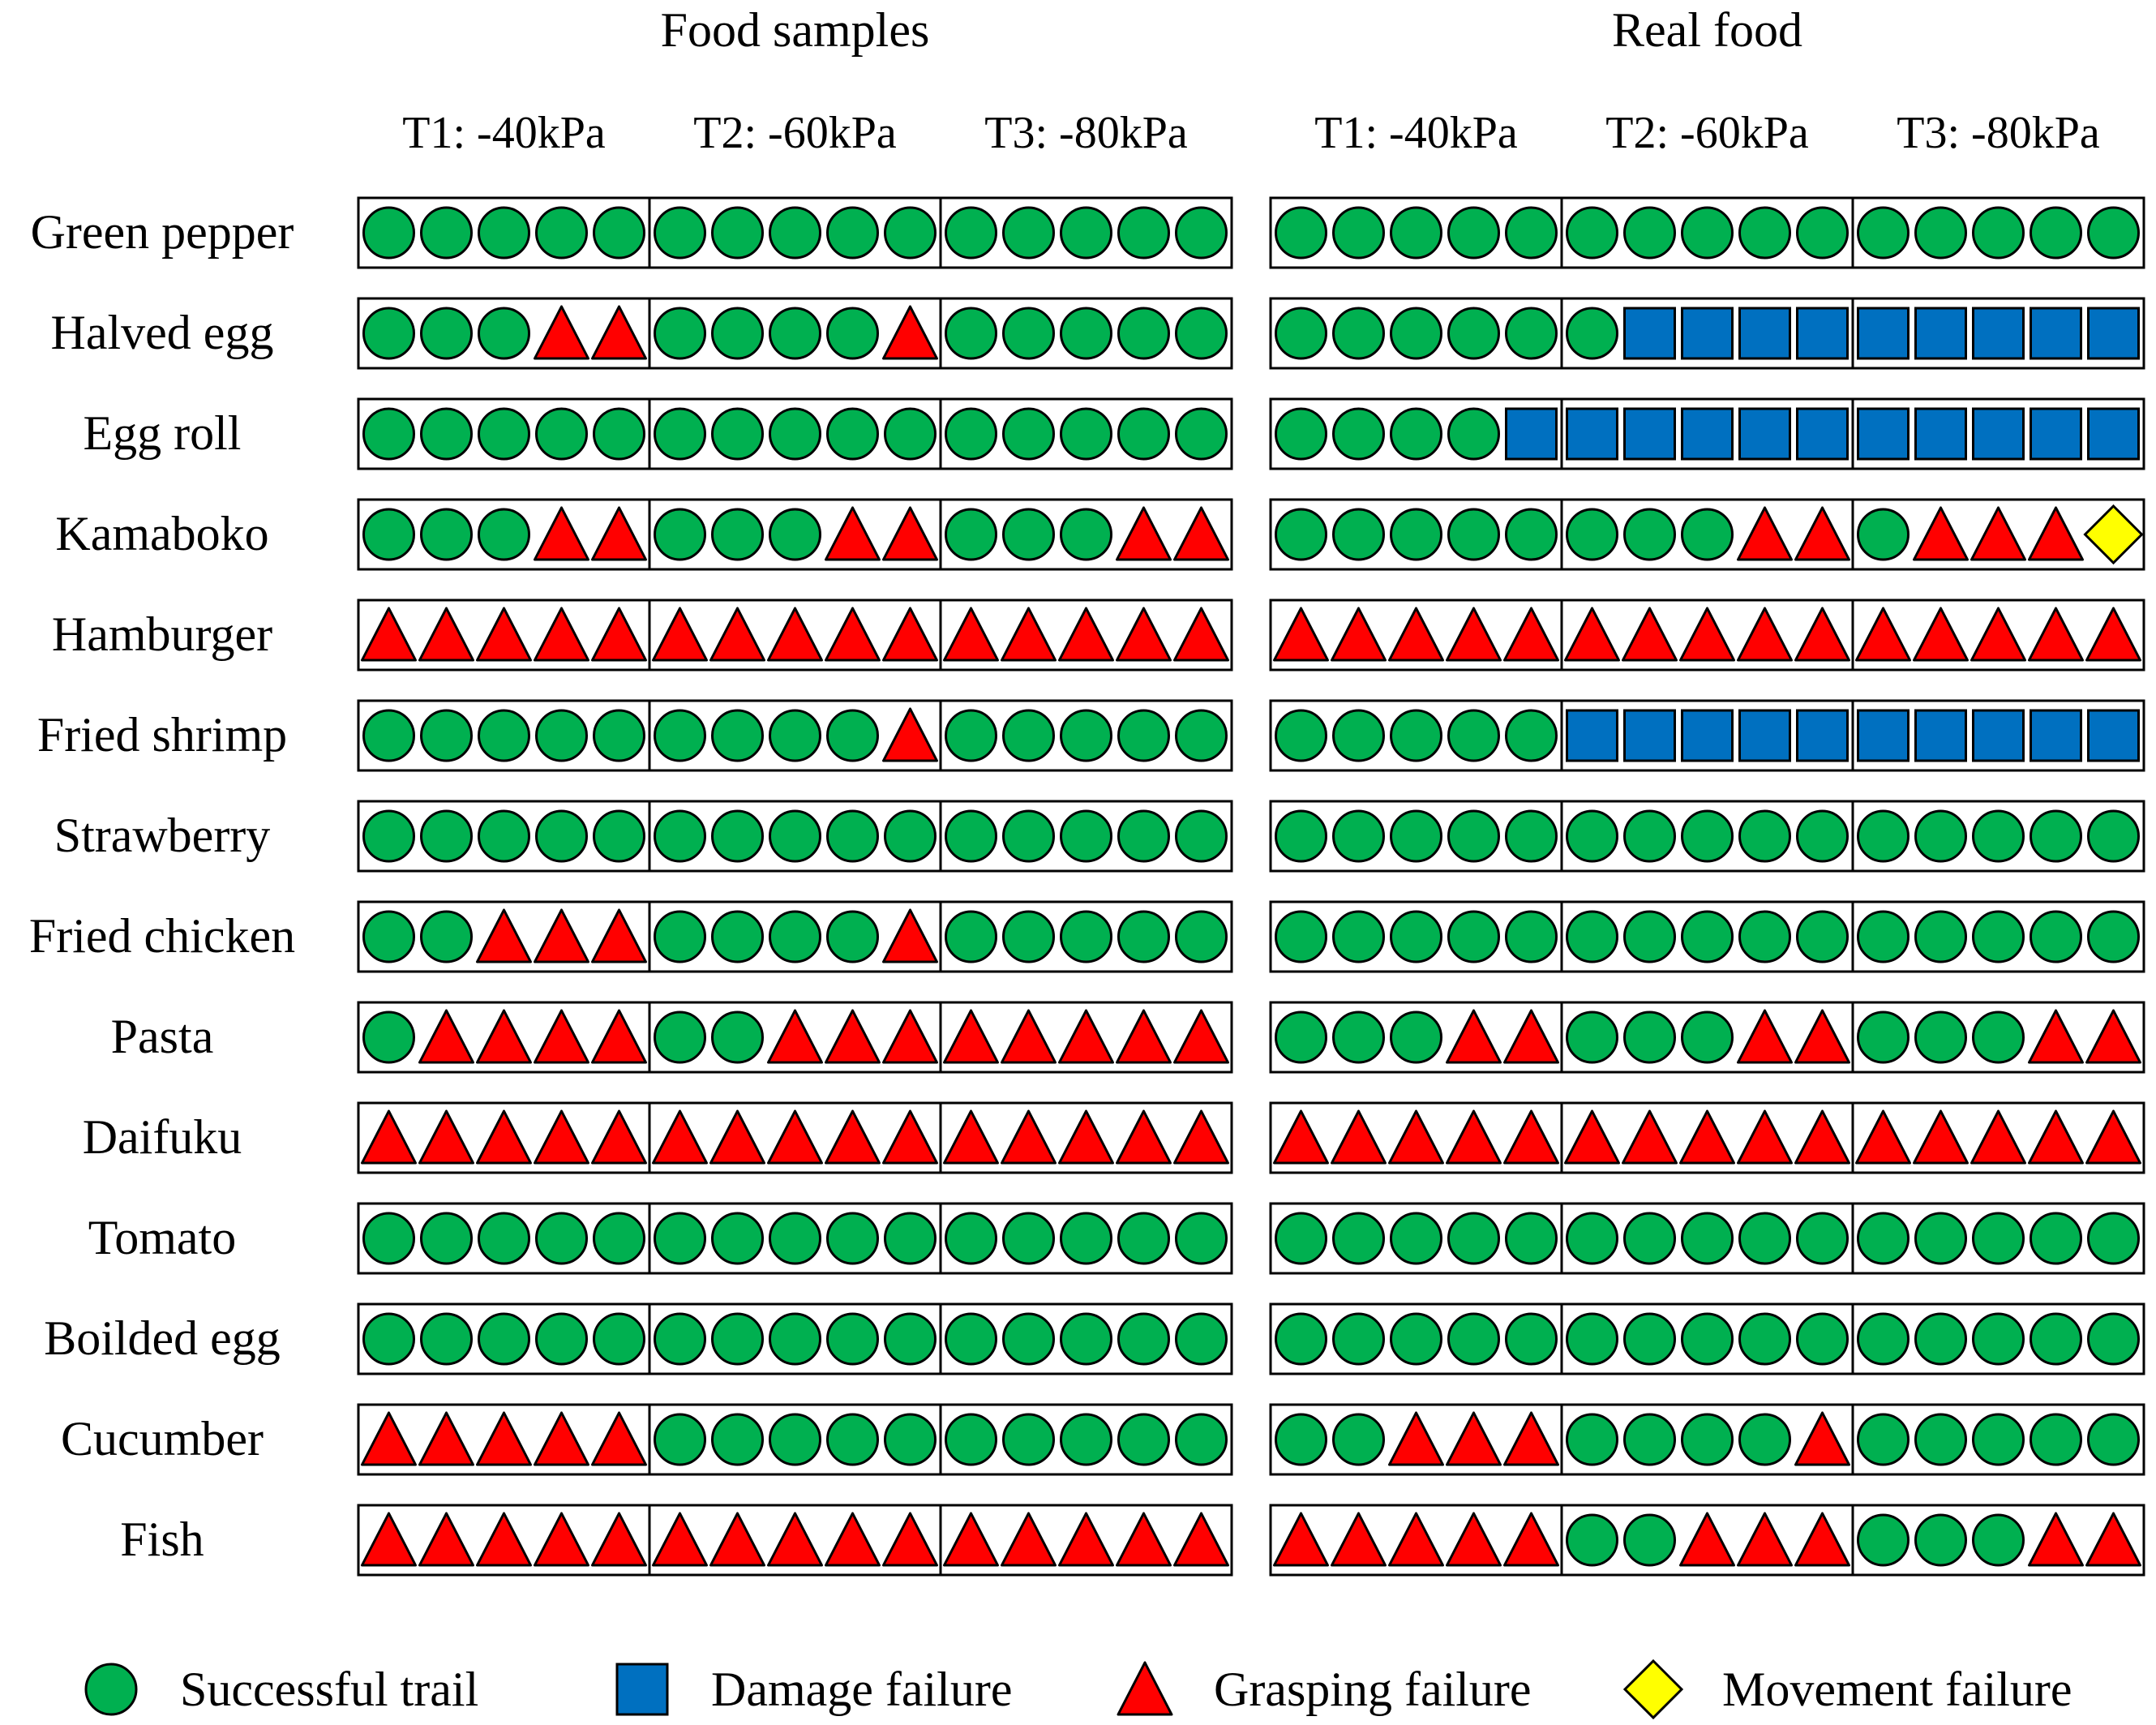 The height and width of the screenshot is (1725, 2156). I want to click on legend-item: Movement failure, so click(1847, 1689).